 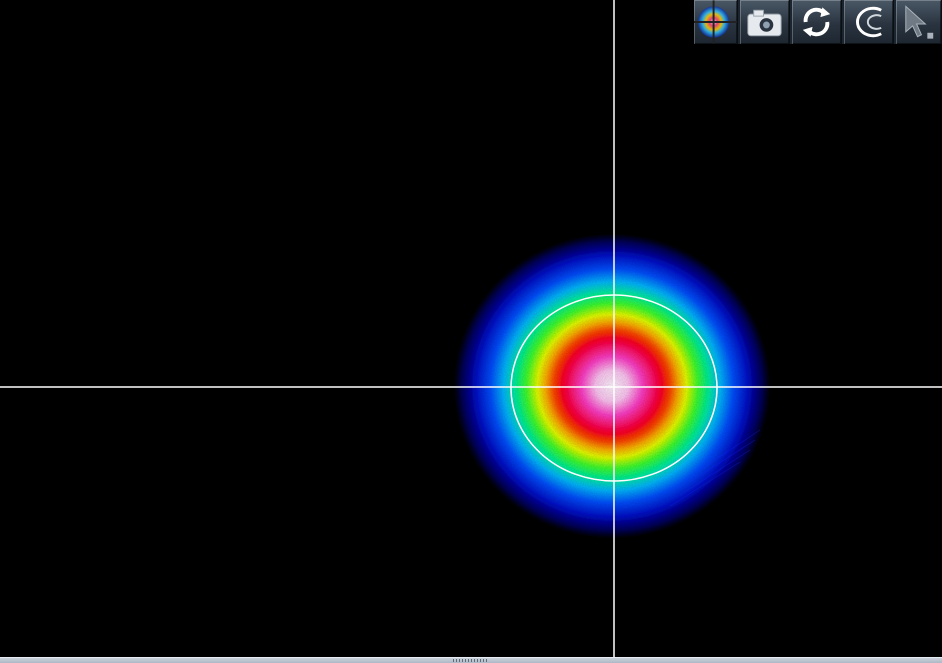 I want to click on beam-fringes, so click(x=715, y=468).